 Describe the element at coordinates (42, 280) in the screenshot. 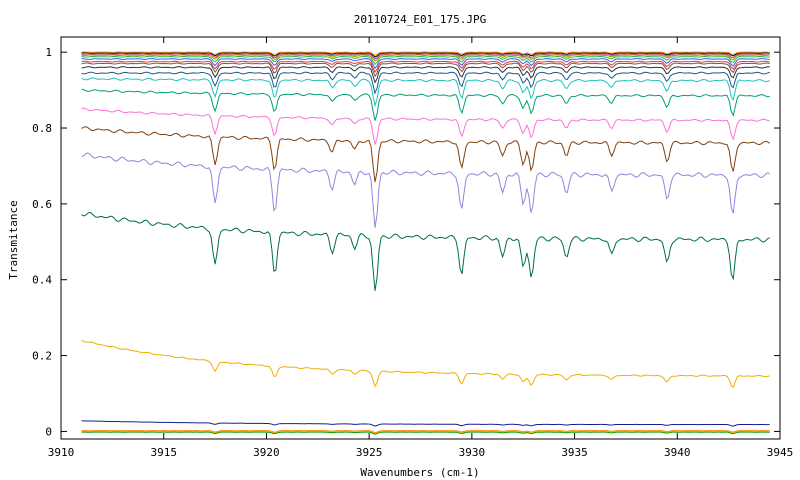

I see `y-tick-label: 0.4` at that location.